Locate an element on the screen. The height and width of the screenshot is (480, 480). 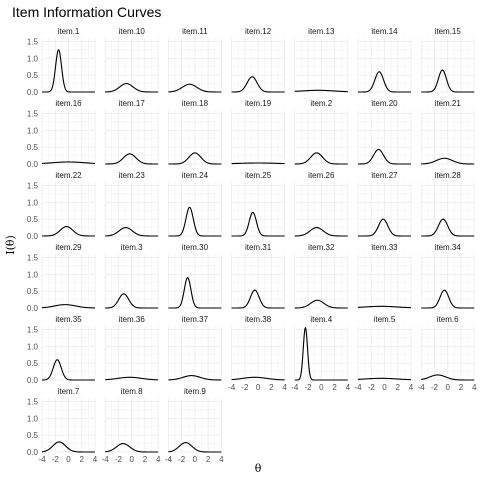
facet-panel: item.29 0.0 0.5 1.0 1.5 is located at coordinates (61, 278).